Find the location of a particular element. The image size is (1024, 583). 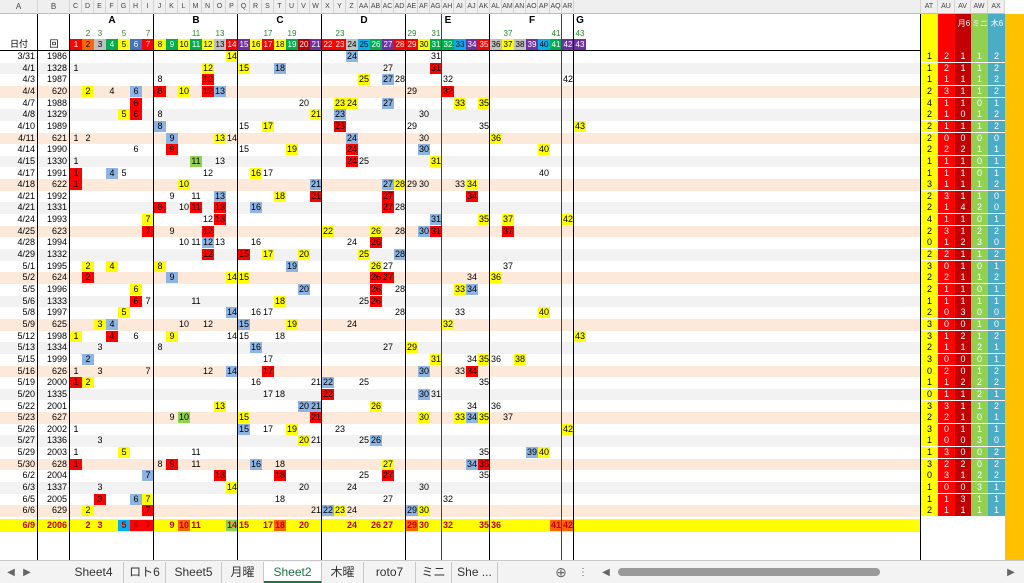

column-header-AV: AV is located at coordinates (963, 7).